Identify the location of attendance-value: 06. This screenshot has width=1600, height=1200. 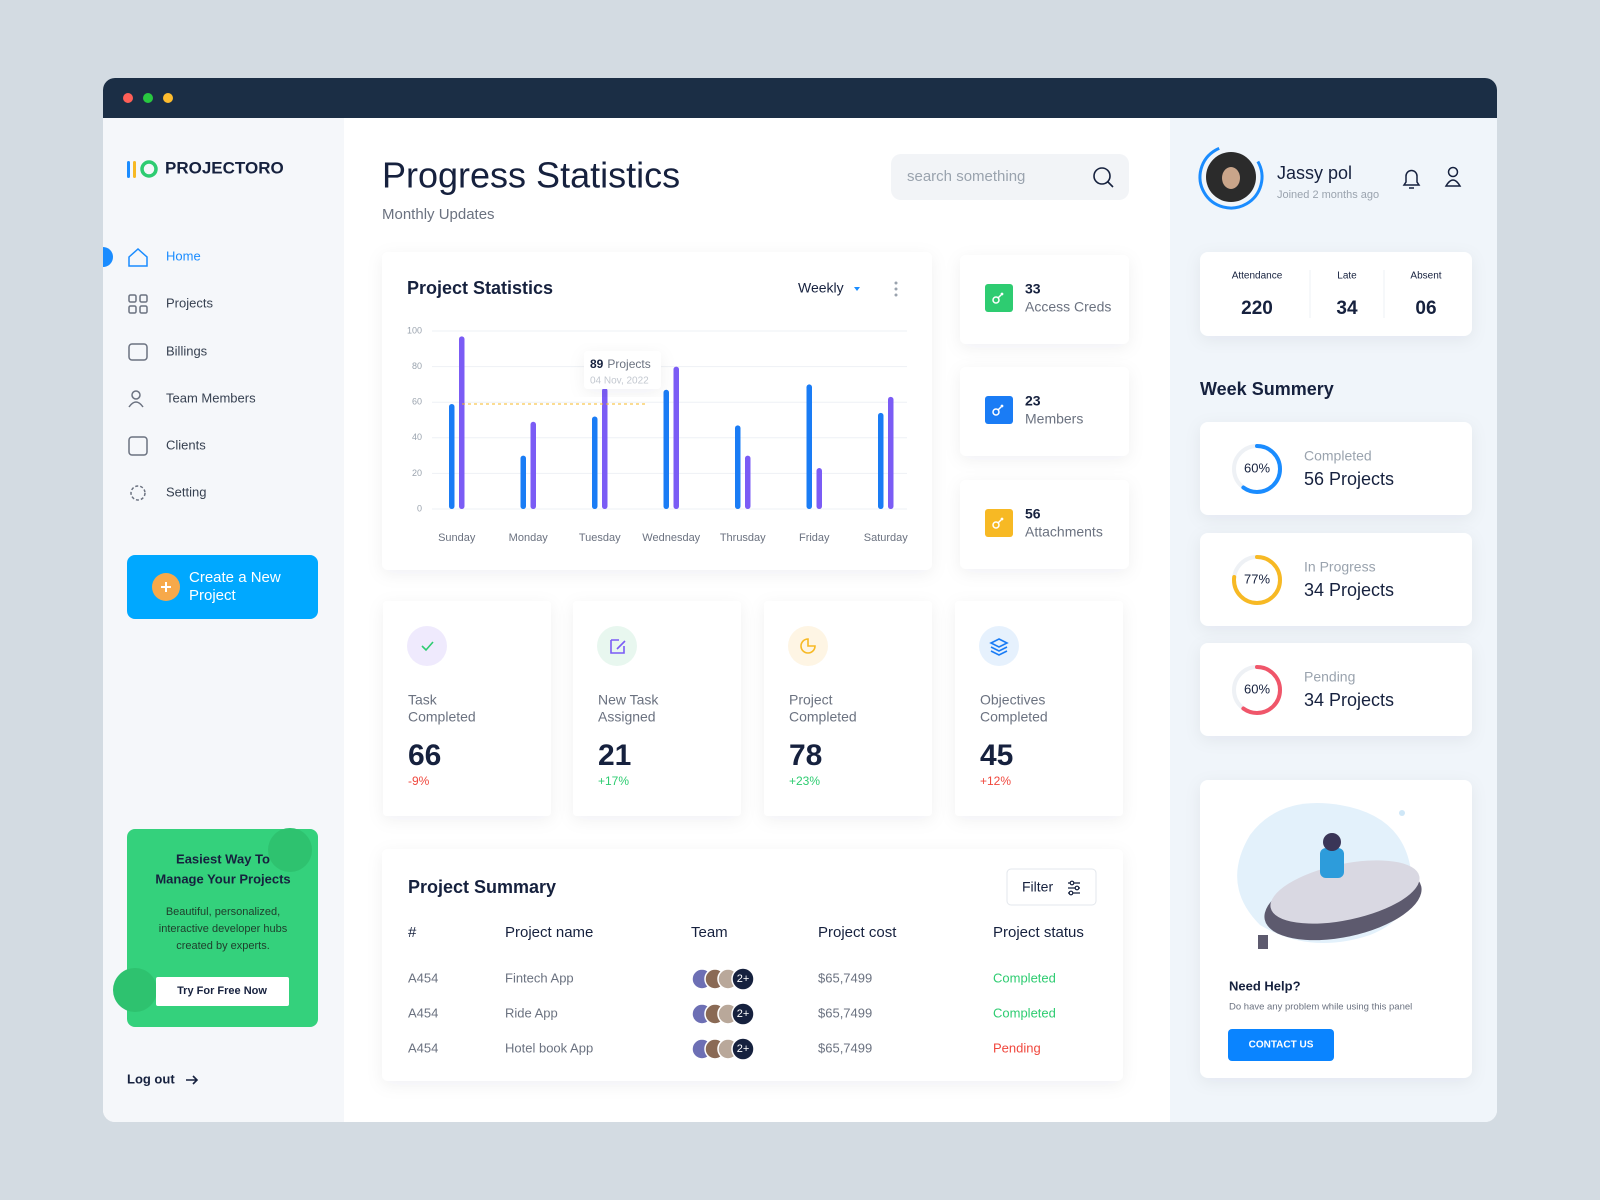
(1425, 308).